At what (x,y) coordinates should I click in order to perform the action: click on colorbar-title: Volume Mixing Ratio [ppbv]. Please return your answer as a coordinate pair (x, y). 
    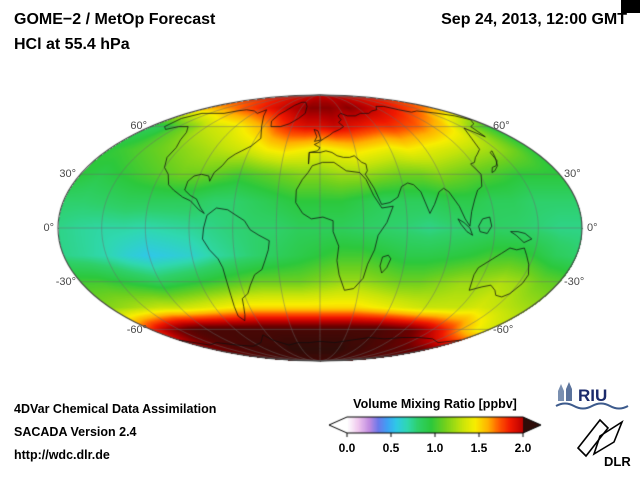
    Looking at the image, I should click on (435, 404).